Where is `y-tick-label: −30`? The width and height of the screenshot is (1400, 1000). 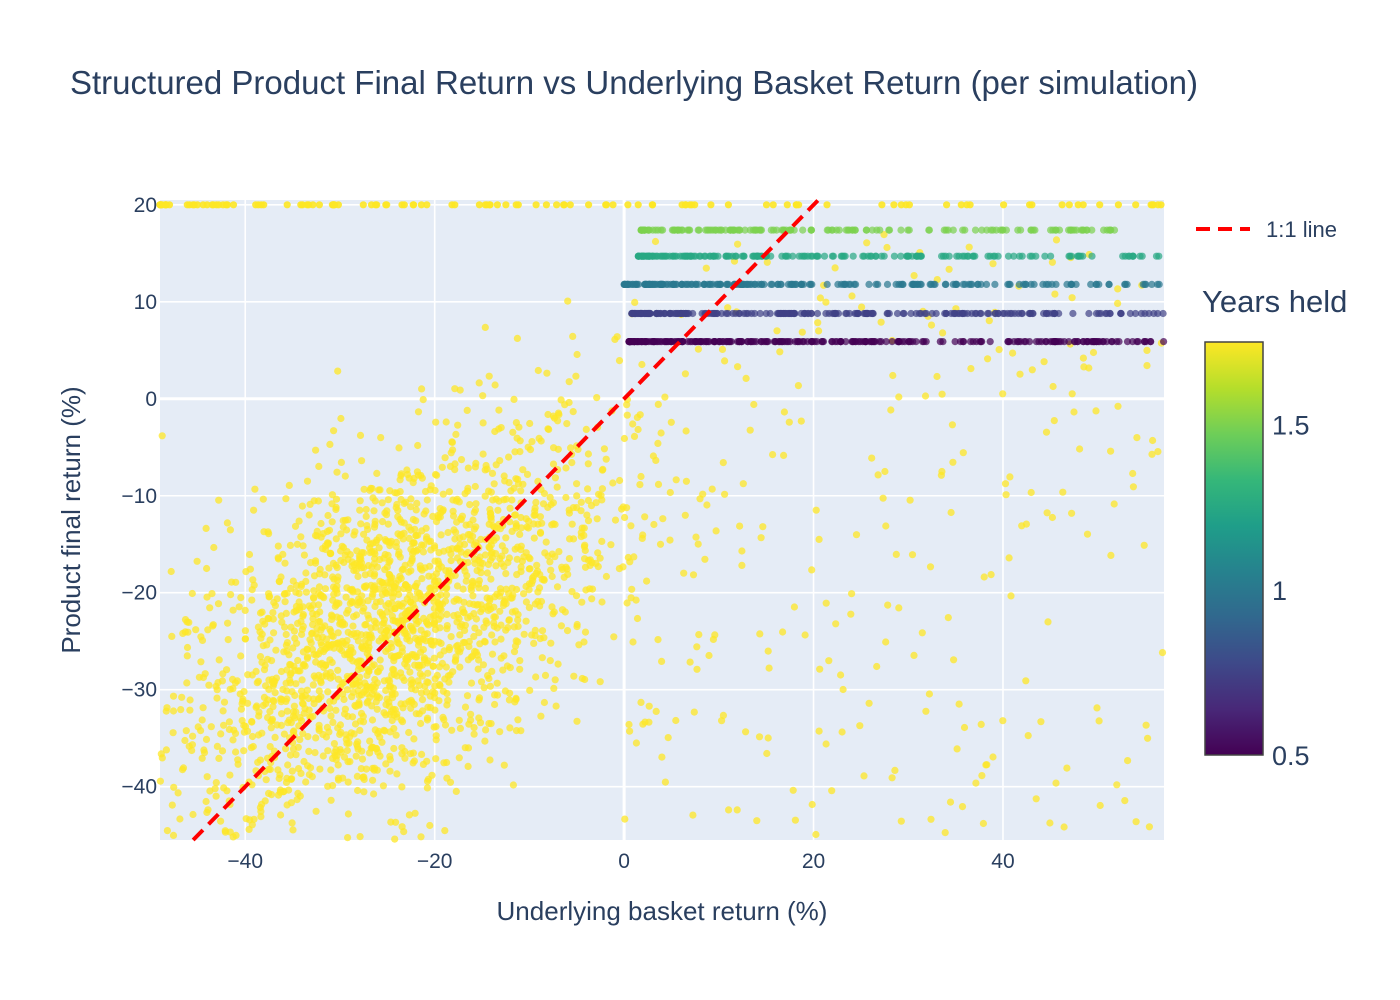
y-tick-label: −30 is located at coordinates (139, 690).